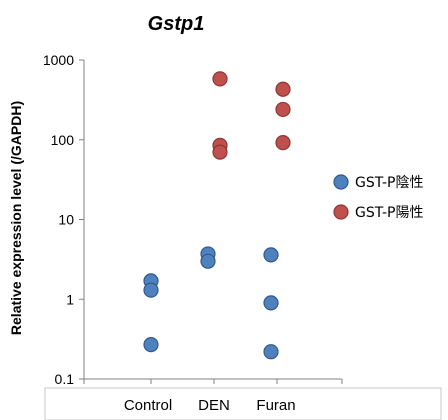 Image resolution: width=448 pixels, height=420 pixels. What do you see at coordinates (148, 405) in the screenshot?
I see `category-label-control: Control` at bounding box center [148, 405].